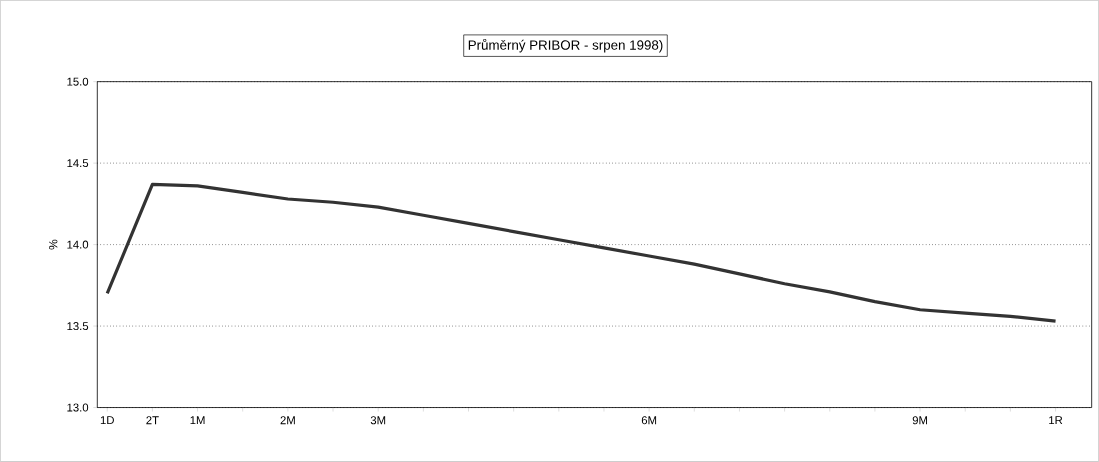 The height and width of the screenshot is (462, 1099). Describe the element at coordinates (920, 420) in the screenshot. I see `x-tick-label: 9M` at that location.